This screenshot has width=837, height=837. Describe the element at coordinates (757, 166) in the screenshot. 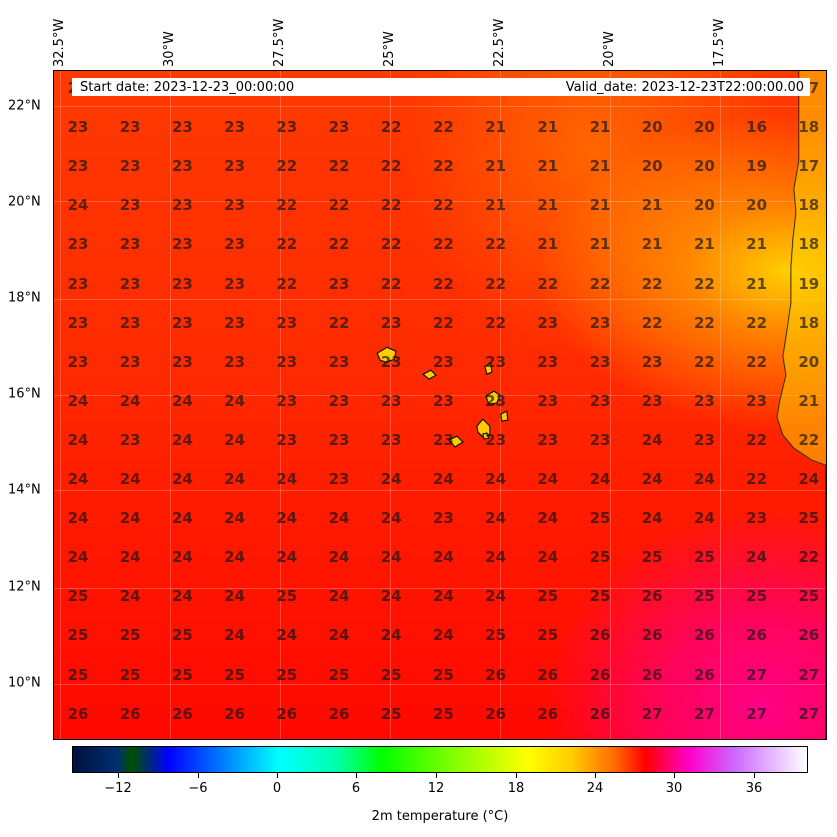

I see `temperature-label: 19` at that location.